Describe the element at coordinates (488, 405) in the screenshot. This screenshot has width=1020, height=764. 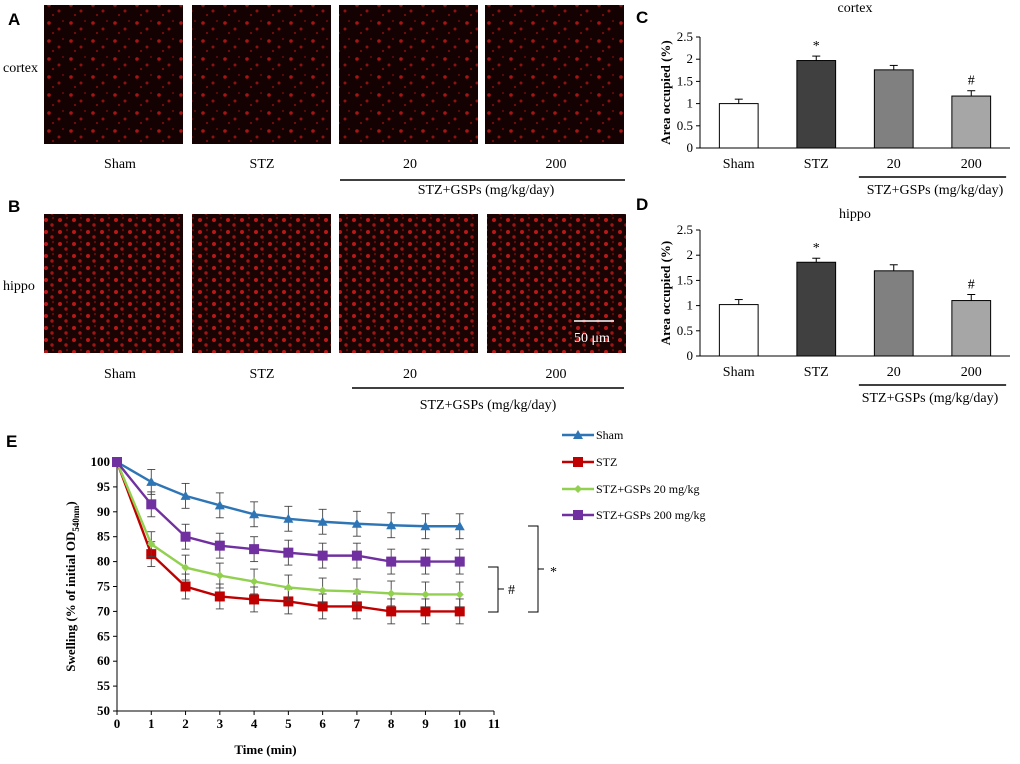
I see `bracket-label-b: STZ+GSPs (mg/kg/day)` at that location.